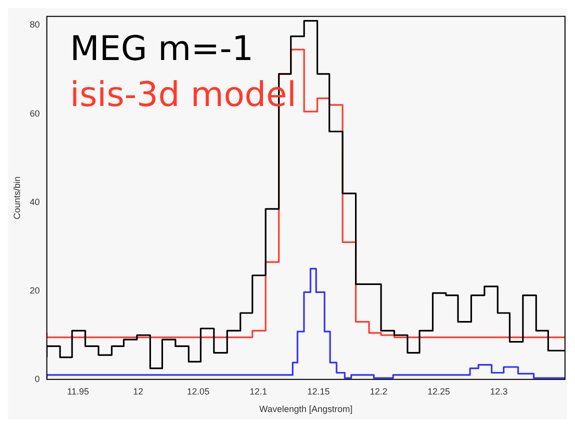  What do you see at coordinates (35, 290) in the screenshot?
I see `y-tick-label: 20` at bounding box center [35, 290].